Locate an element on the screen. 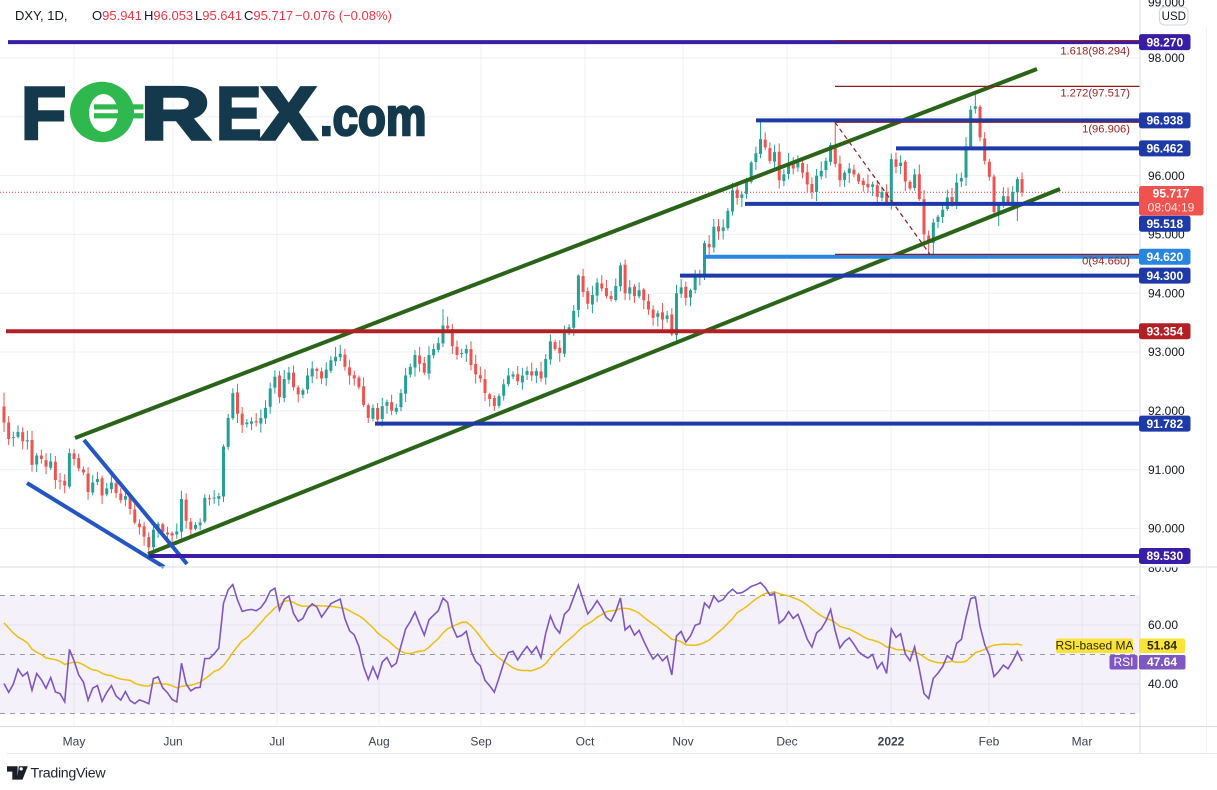  svg-text: X is located at coordinates (288, 113).